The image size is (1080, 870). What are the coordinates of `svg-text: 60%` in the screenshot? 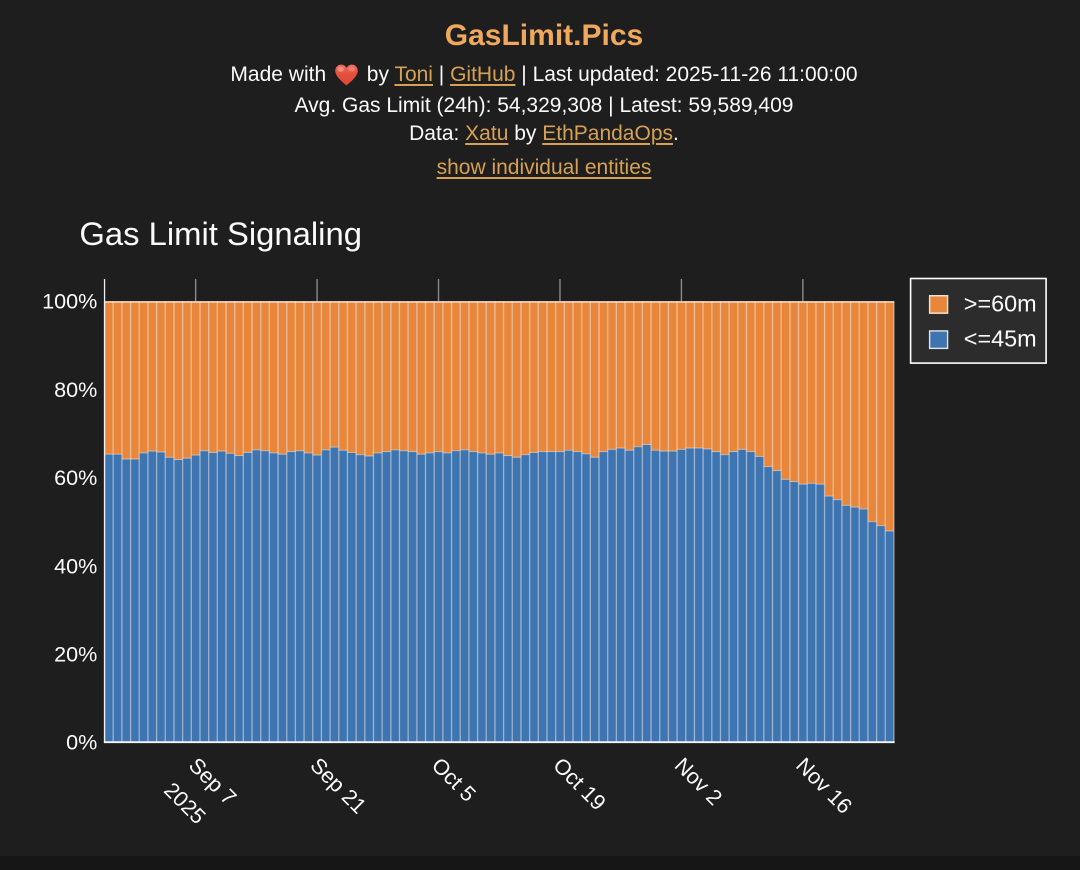 It's located at (75, 477).